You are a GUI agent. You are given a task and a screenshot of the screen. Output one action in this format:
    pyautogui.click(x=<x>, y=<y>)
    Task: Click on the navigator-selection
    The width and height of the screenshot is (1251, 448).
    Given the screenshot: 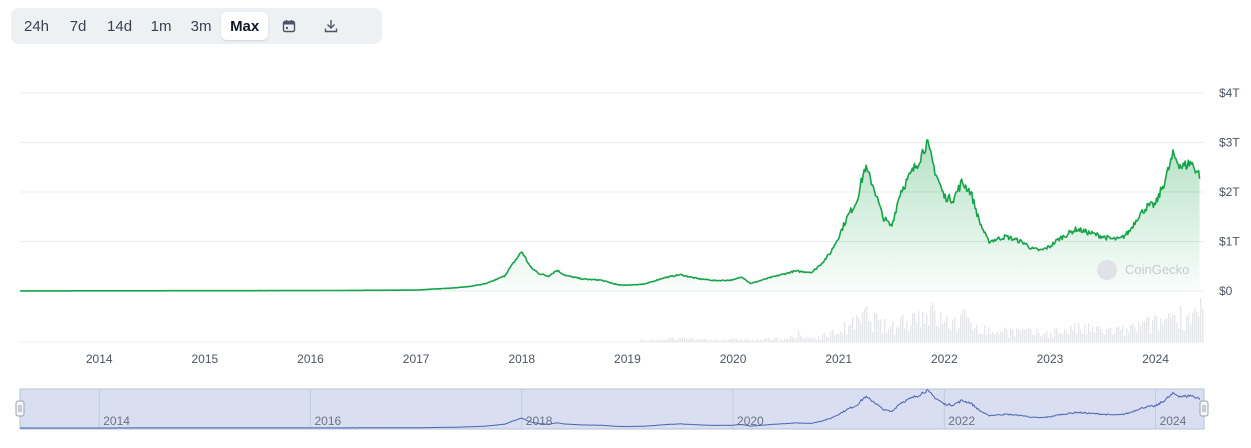 What is the action you would take?
    pyautogui.click(x=612, y=409)
    